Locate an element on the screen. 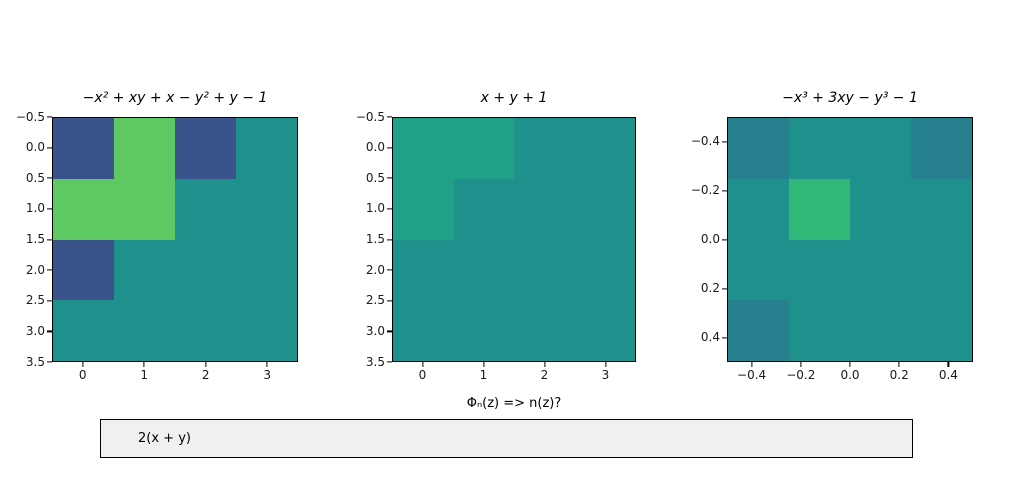  y-tick-label: 0.4 is located at coordinates (710, 337).